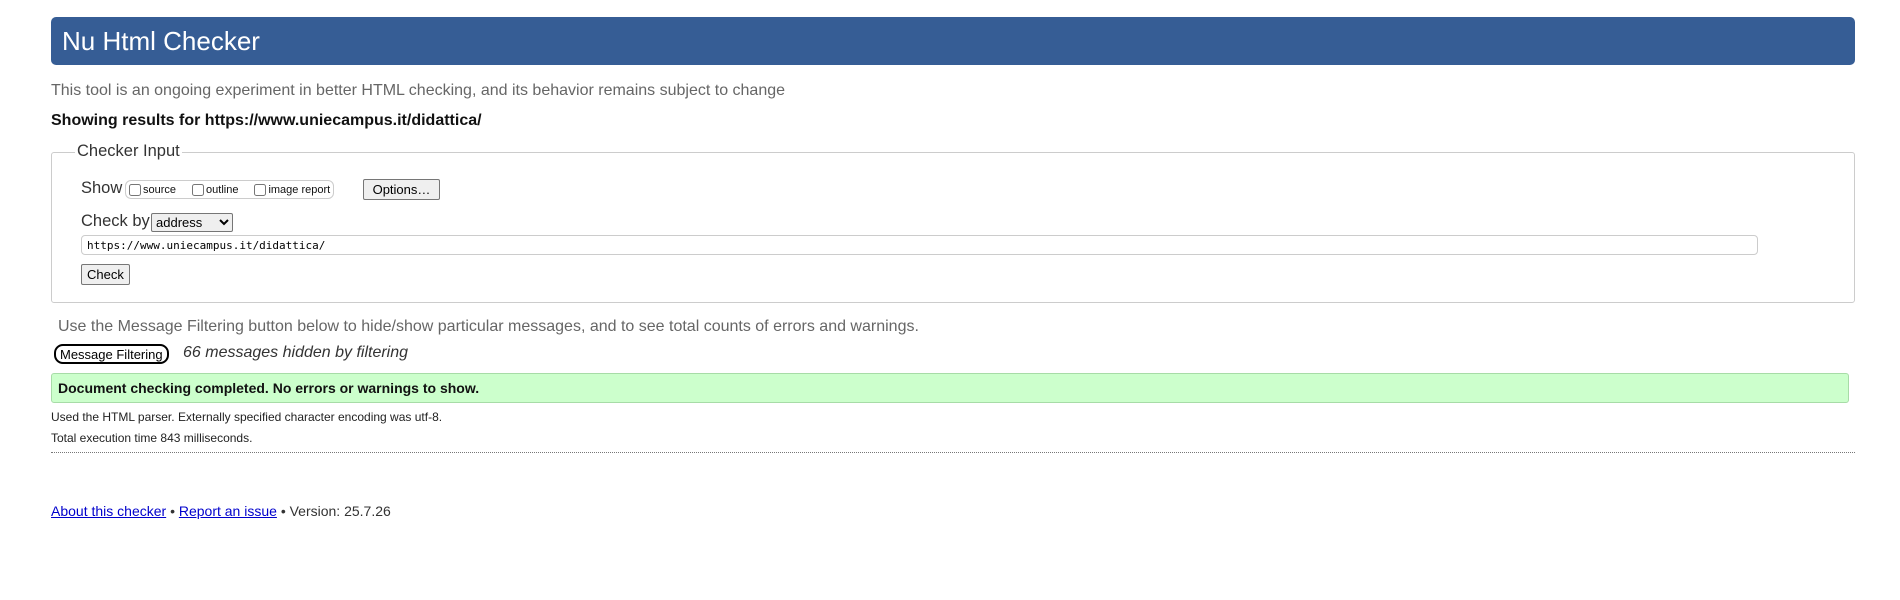 The width and height of the screenshot is (1900, 600). I want to click on outline-label: outline, so click(222, 189).